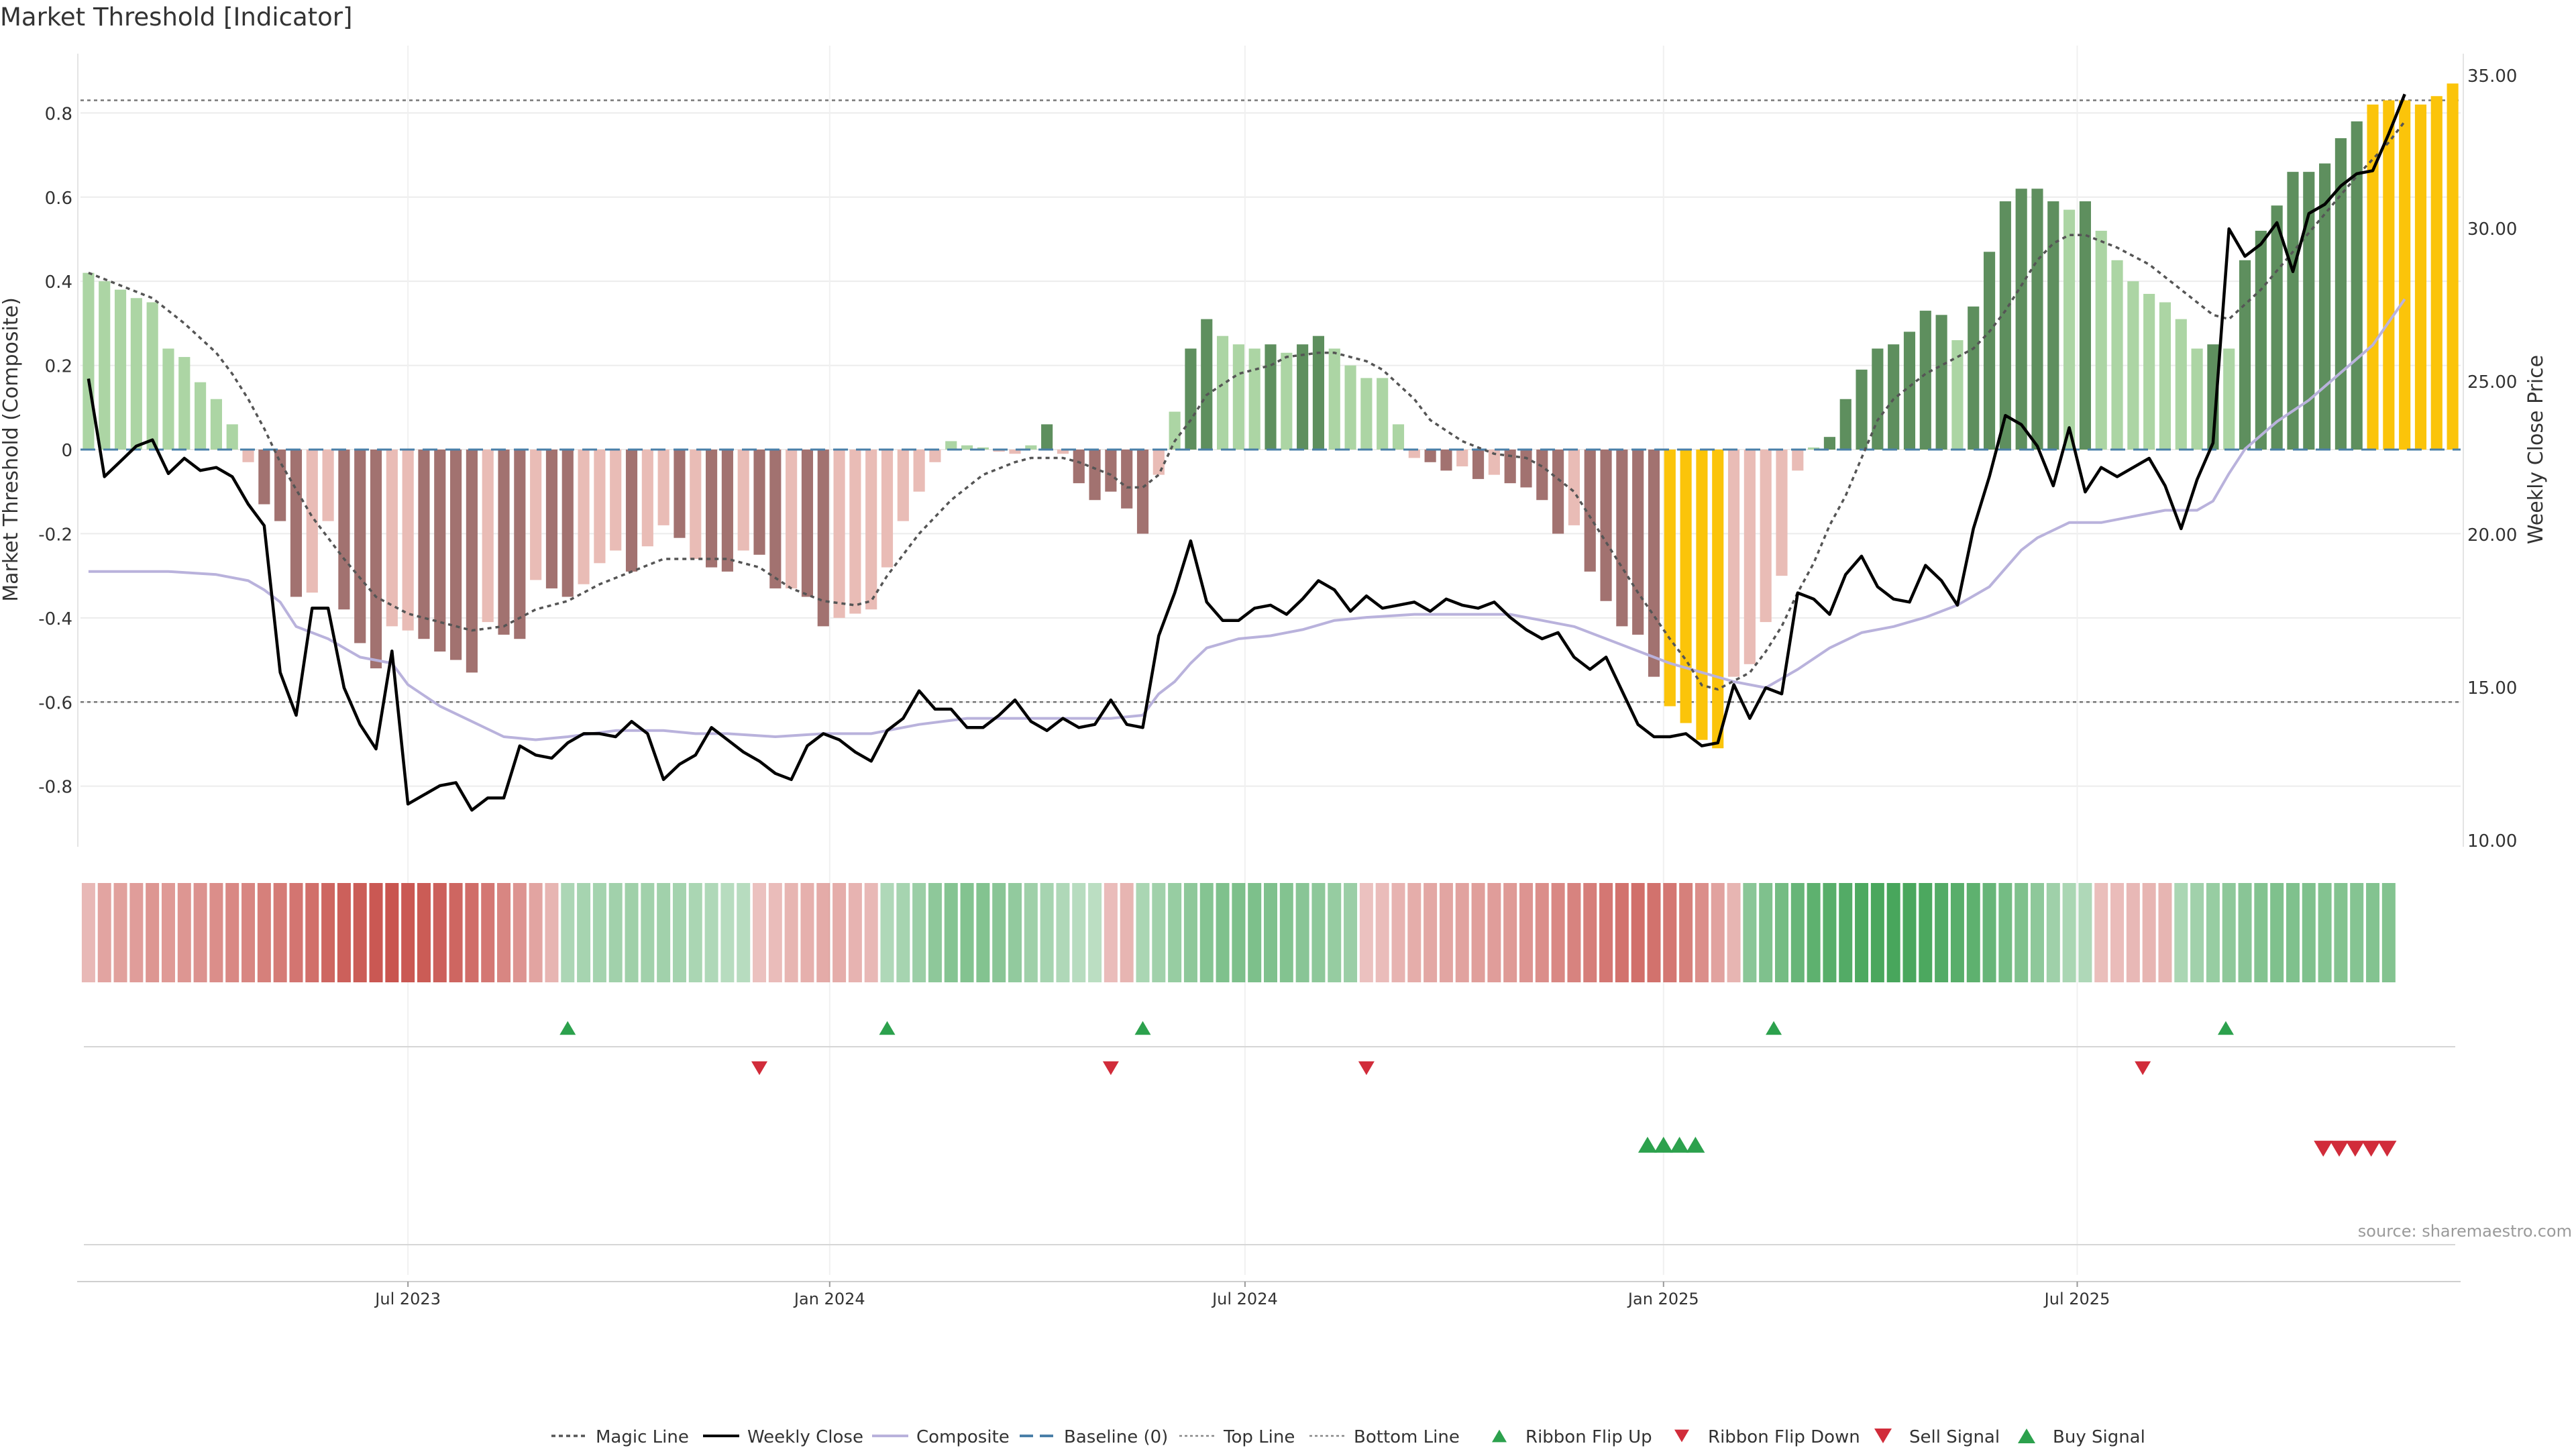  What do you see at coordinates (407, 1299) in the screenshot?
I see `x-tick-label: Jul 2023` at bounding box center [407, 1299].